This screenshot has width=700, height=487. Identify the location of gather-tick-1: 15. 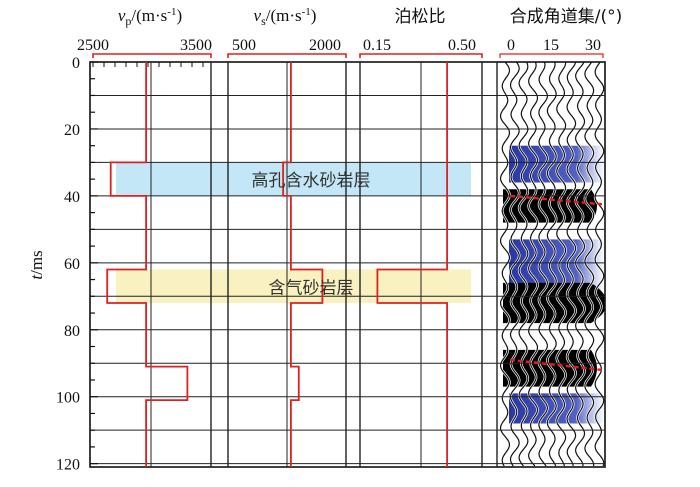
(551, 45).